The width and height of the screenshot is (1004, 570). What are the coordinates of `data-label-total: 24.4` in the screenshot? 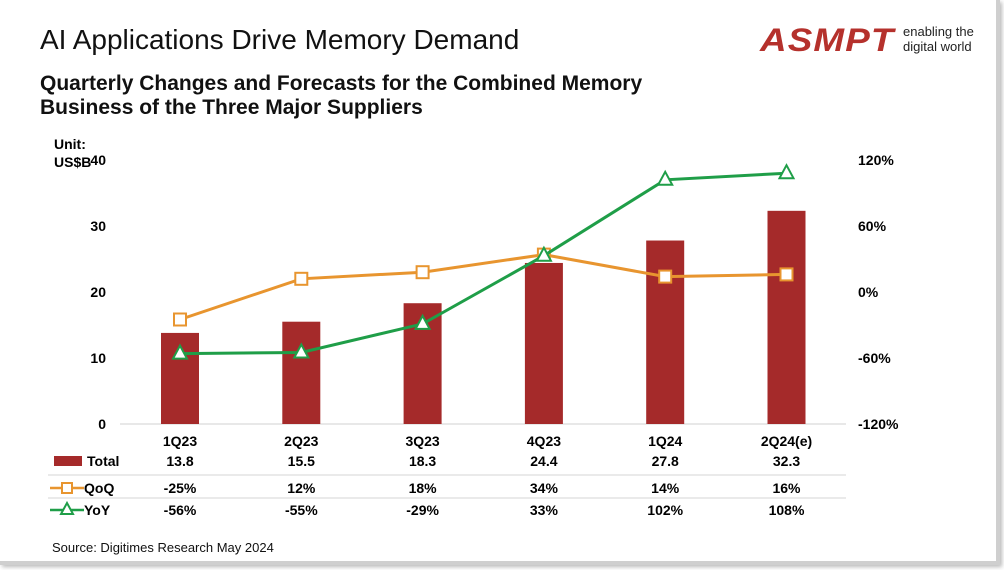 It's located at (543, 461).